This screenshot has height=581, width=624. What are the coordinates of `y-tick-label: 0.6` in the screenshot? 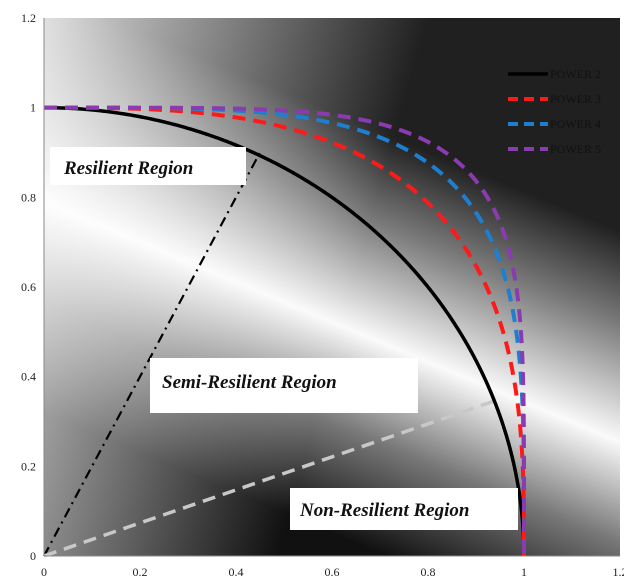 It's located at (28, 287).